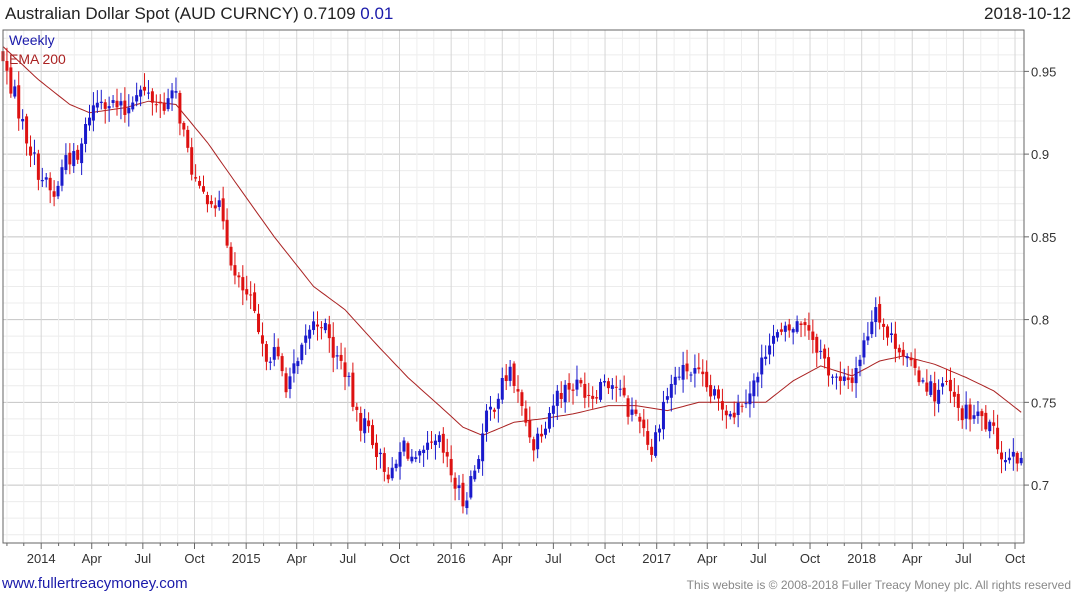 This screenshot has height=600, width=1075. I want to click on x-tick-label: Jul, so click(553, 558).